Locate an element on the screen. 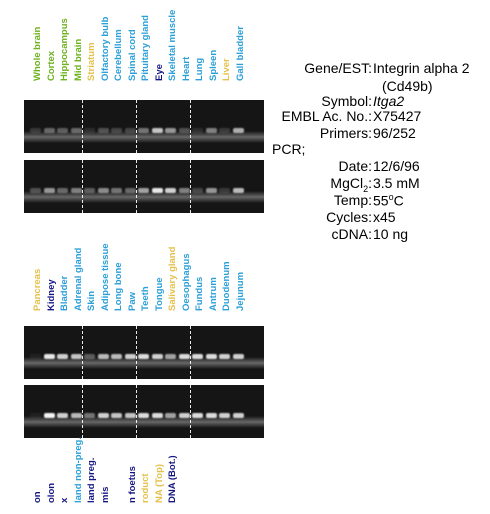  tissue-label-panel-3-3: land non-preg. is located at coordinates (78, 470).